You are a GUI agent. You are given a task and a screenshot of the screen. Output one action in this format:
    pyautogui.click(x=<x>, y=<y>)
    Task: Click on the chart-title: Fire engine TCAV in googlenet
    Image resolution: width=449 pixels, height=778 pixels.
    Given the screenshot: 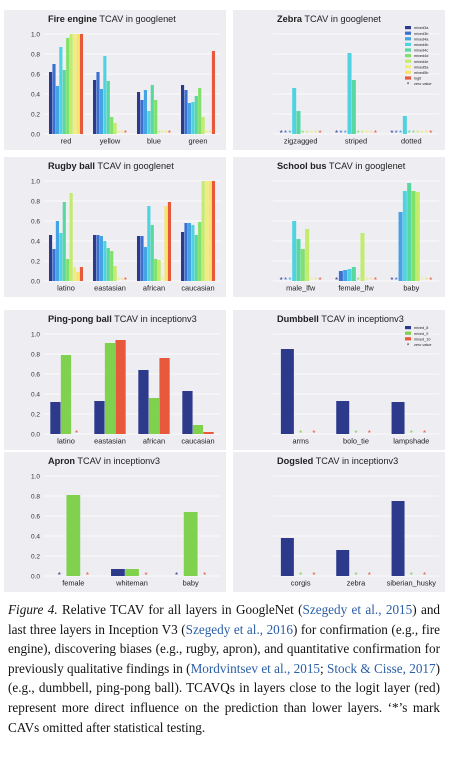 What is the action you would take?
    pyautogui.click(x=112, y=19)
    